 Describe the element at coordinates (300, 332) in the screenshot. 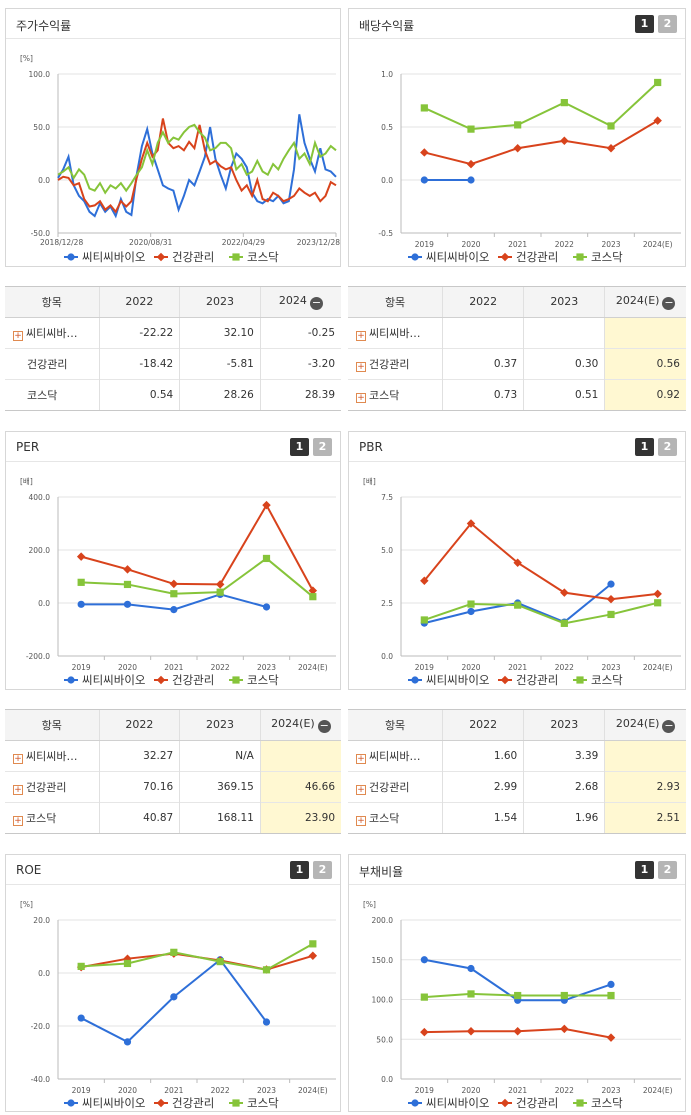

I see `table-cell: -0.25` at that location.